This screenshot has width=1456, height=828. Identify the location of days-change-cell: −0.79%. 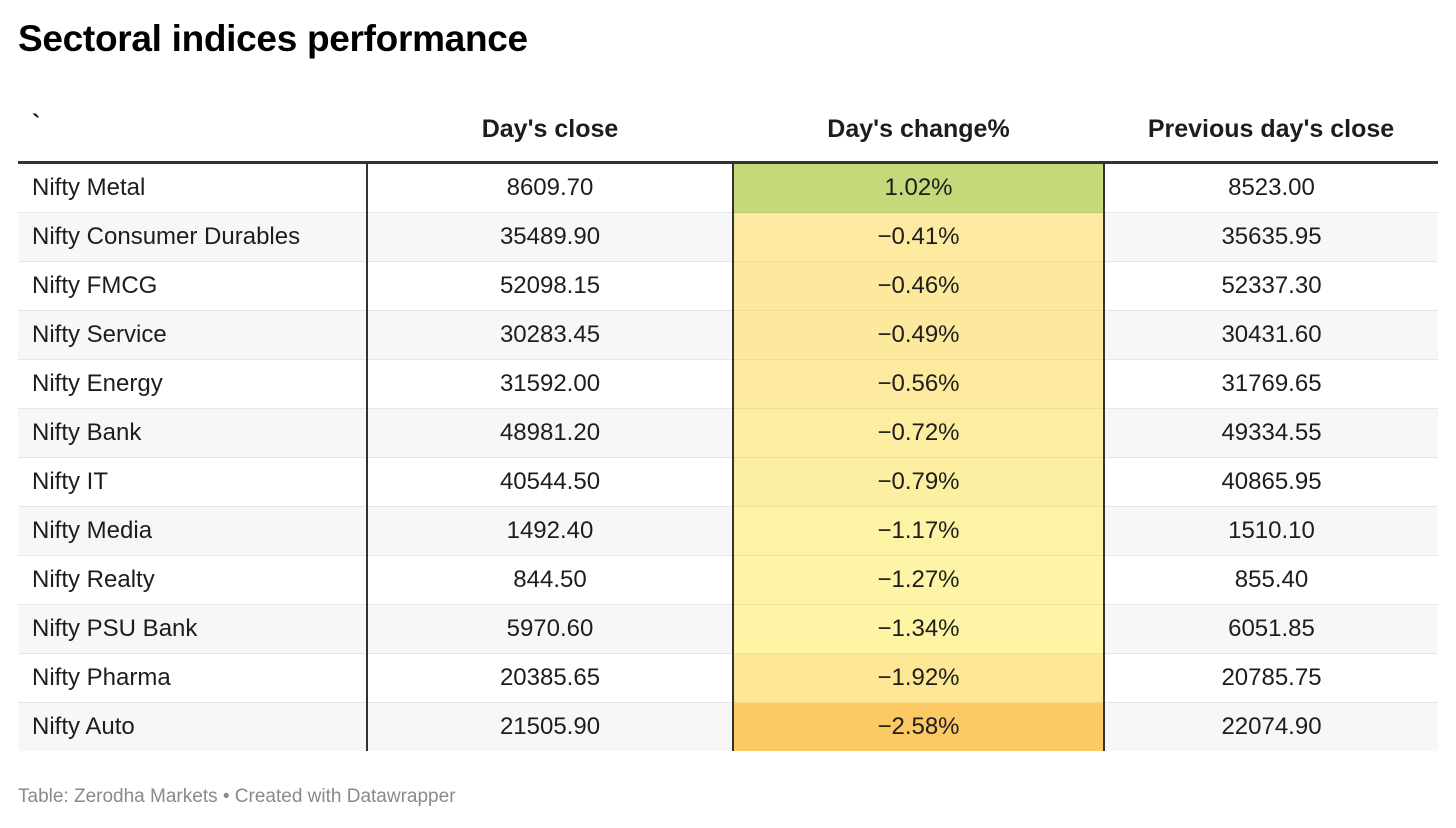
(919, 482).